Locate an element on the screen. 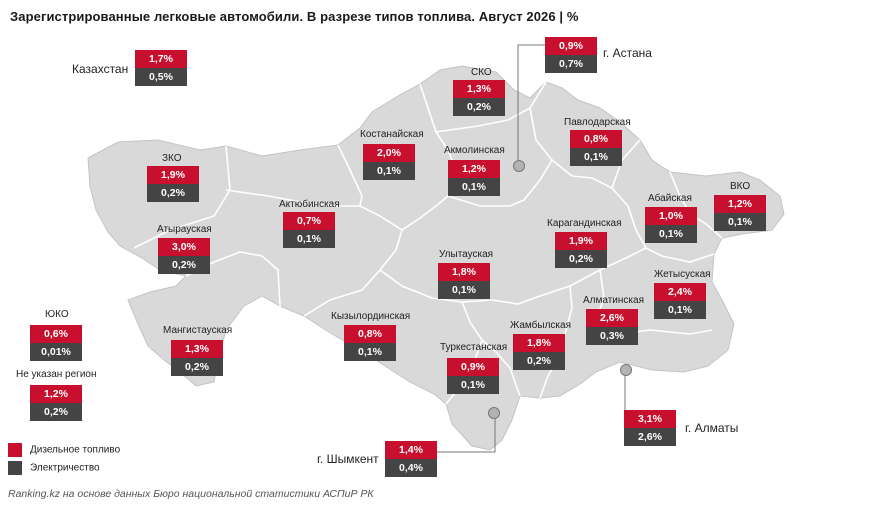 This screenshot has width=872, height=509. label-aktobe: Актюбинская is located at coordinates (309, 204).